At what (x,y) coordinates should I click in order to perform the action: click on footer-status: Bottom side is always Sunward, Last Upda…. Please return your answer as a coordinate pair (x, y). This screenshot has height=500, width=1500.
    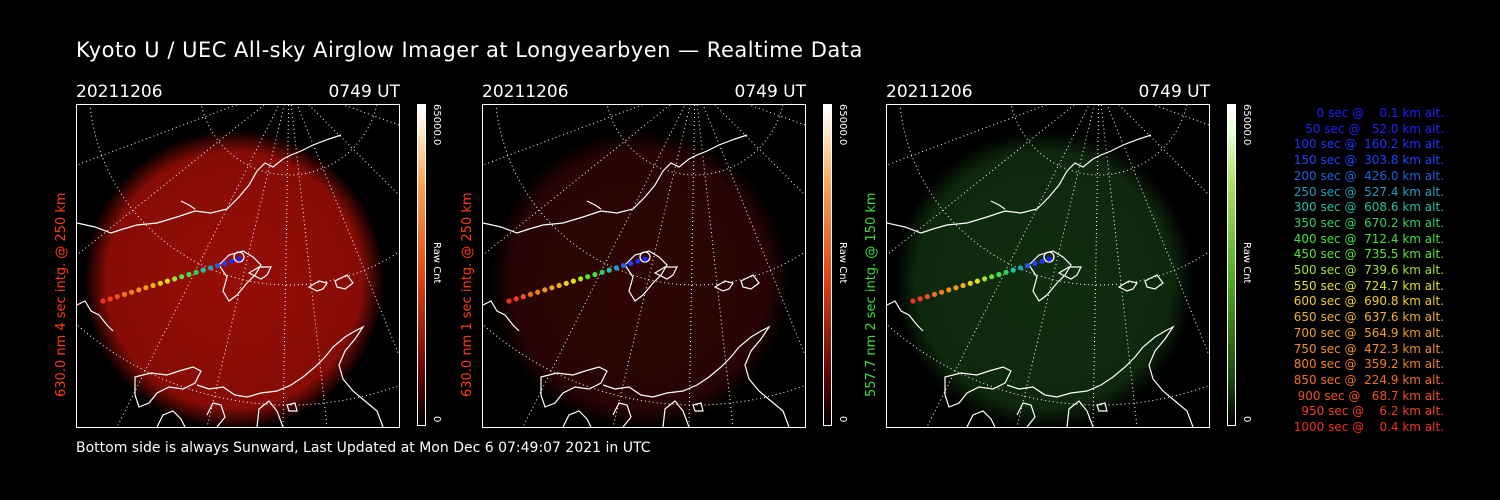
    Looking at the image, I should click on (363, 448).